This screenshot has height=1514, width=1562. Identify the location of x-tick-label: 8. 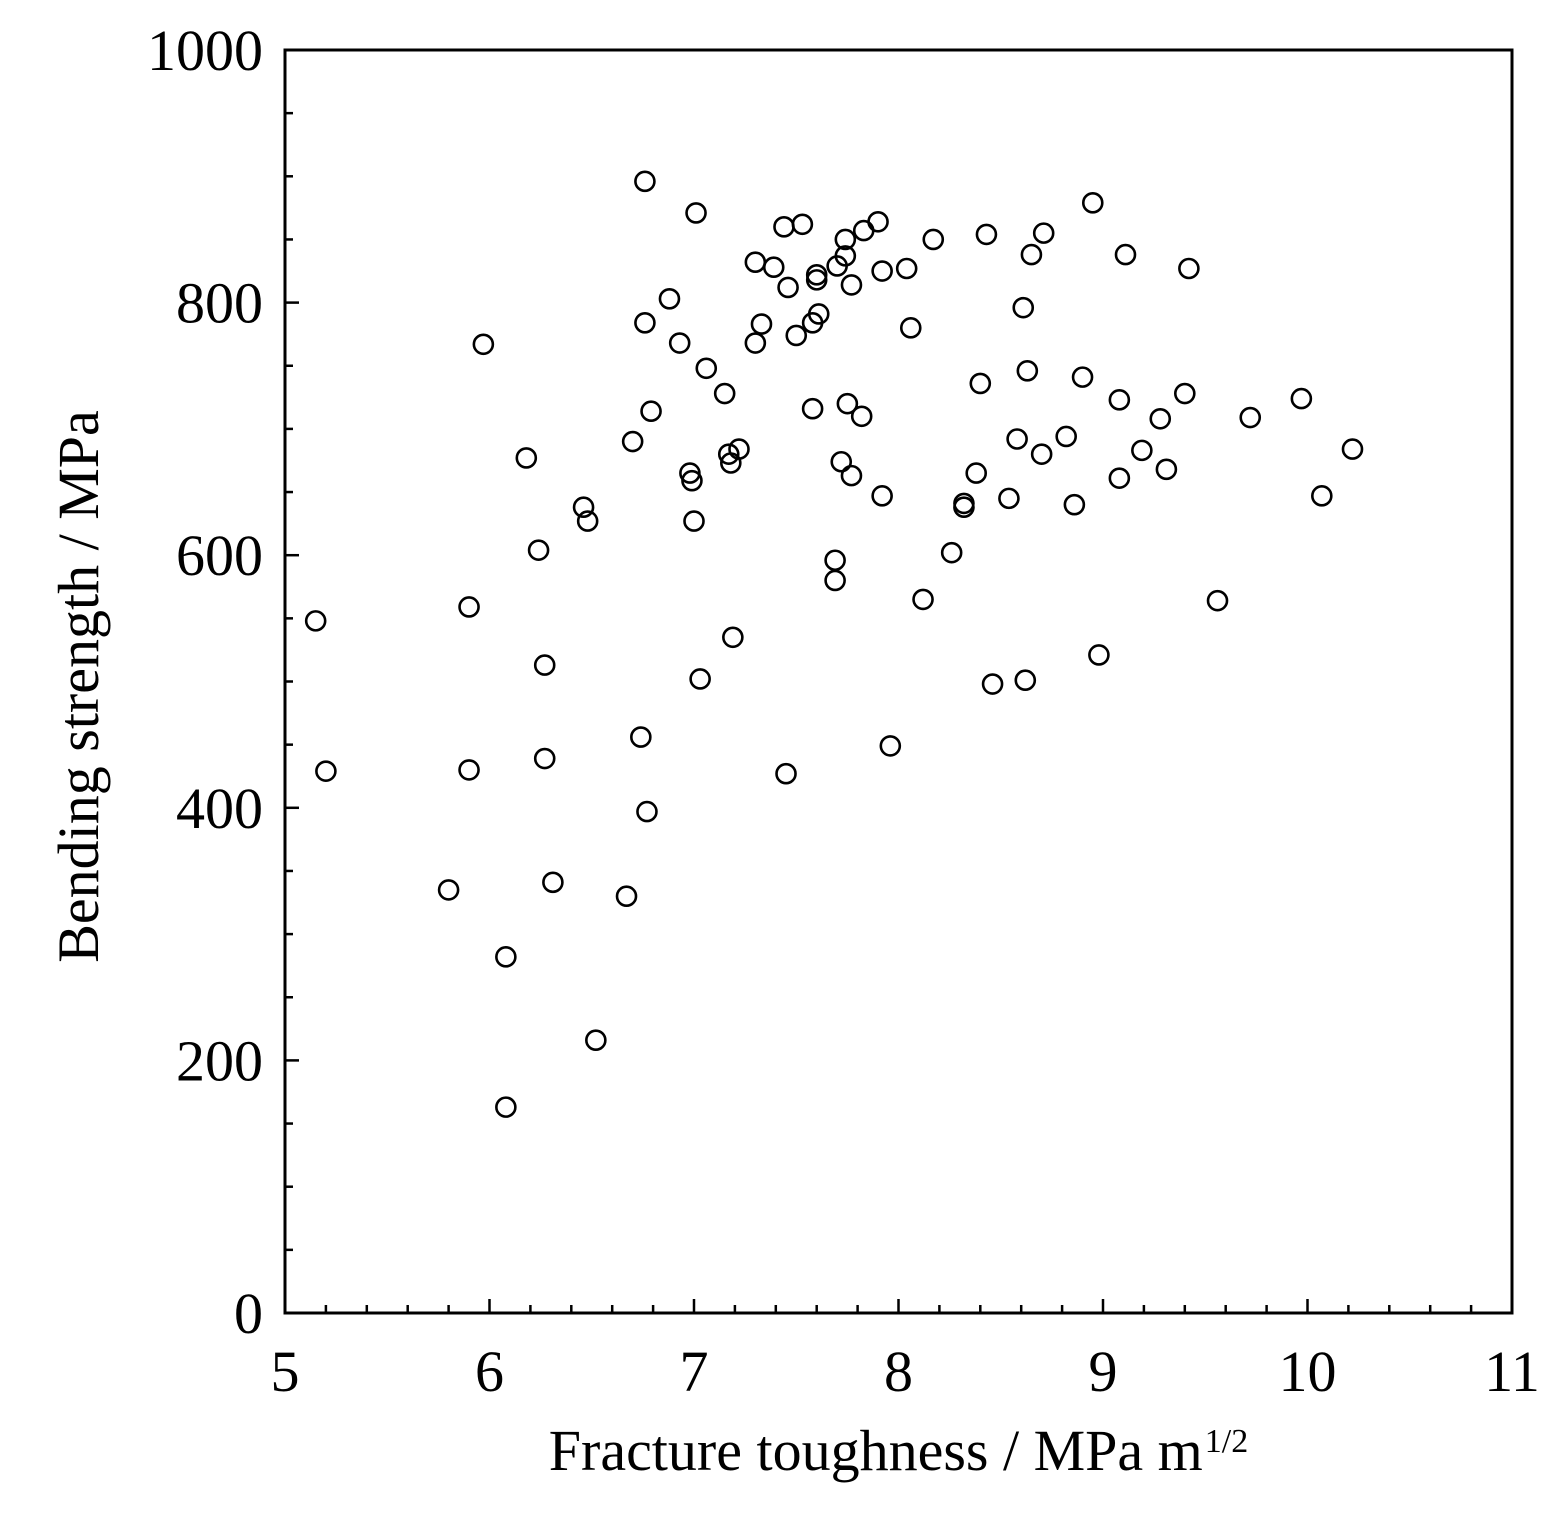
(898, 1371).